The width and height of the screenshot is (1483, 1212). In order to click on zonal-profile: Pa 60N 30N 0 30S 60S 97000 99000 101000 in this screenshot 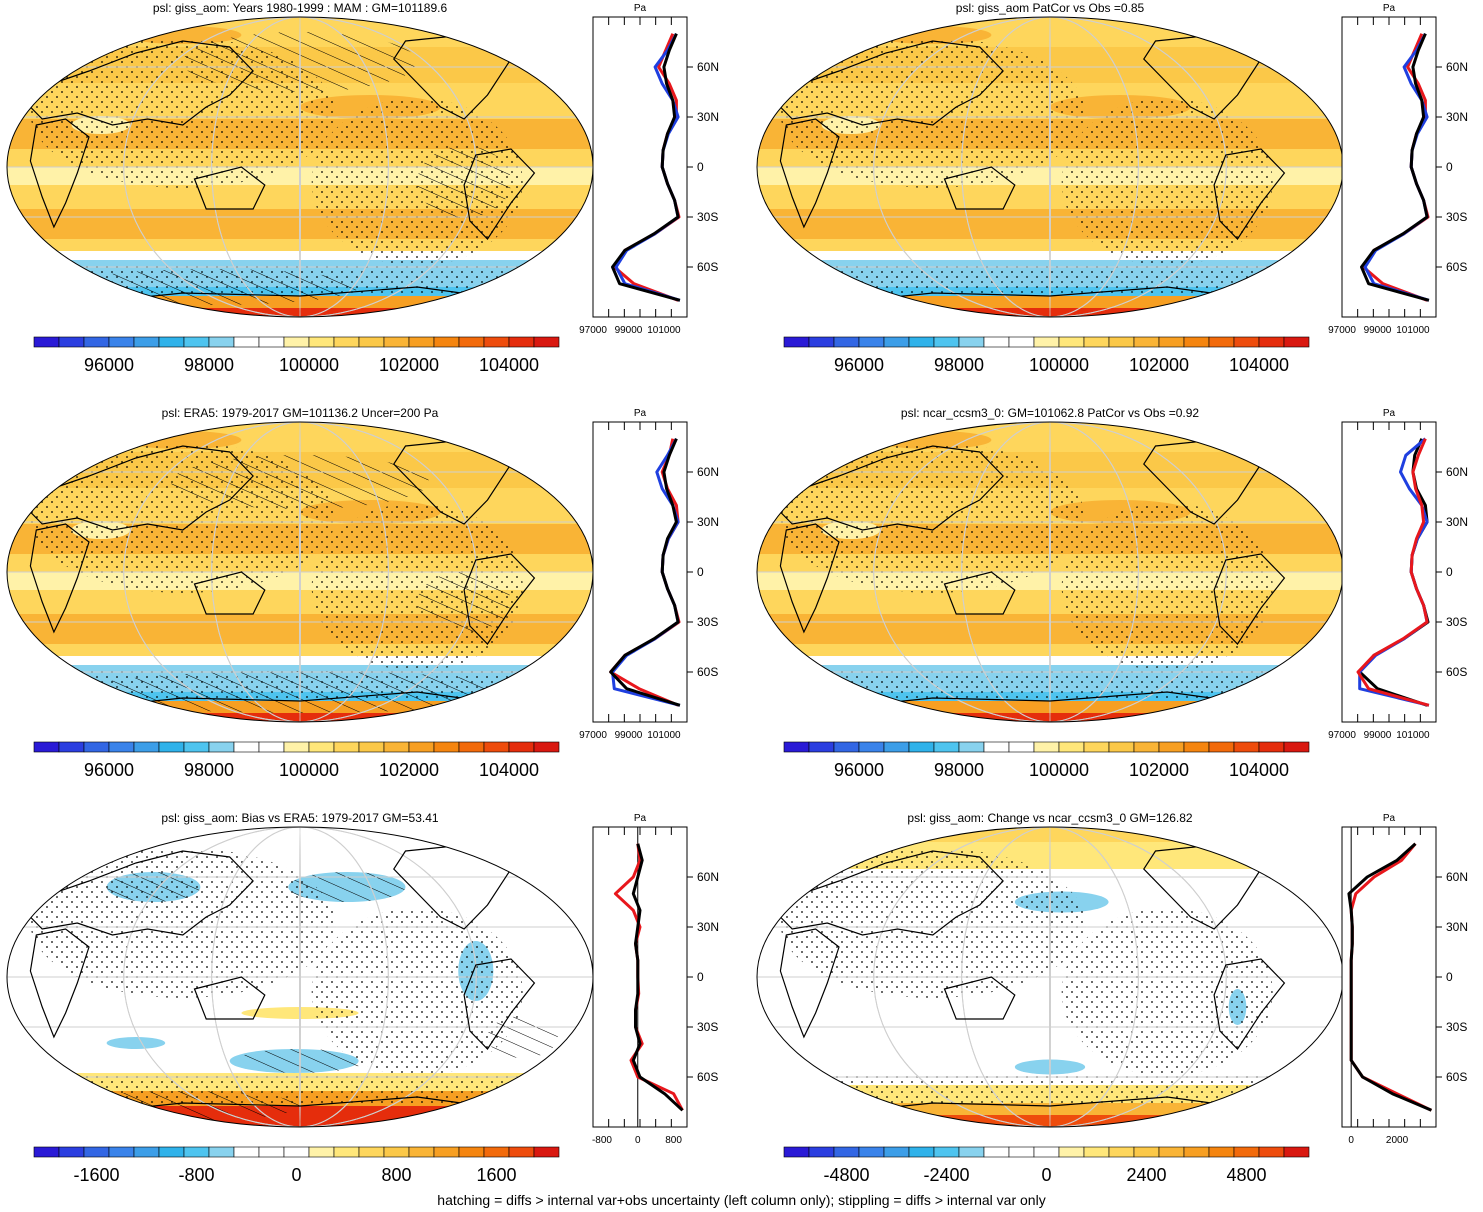, I will do `click(649, 574)`.